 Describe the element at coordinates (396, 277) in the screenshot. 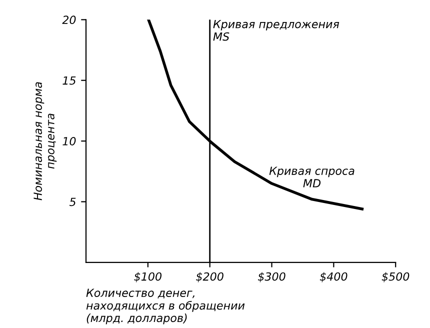

I see `x-tick-label: $500` at that location.